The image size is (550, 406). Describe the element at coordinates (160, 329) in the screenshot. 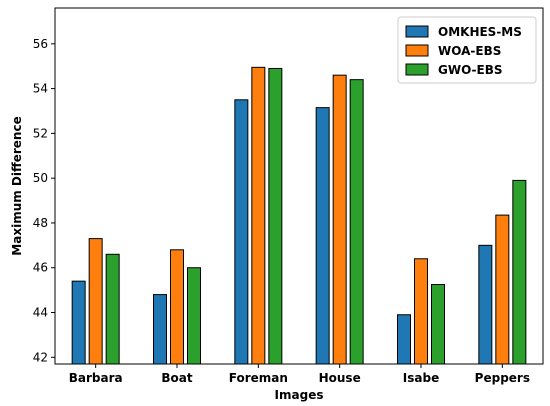

I see `bar-omkhes-ms-boat` at that location.